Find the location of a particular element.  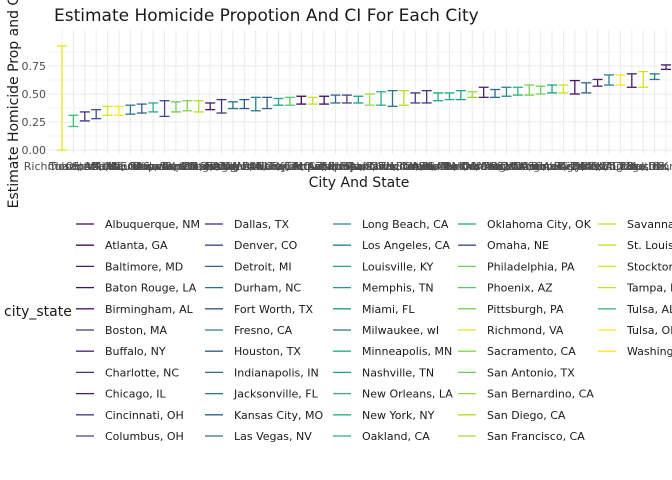

x-tick-label: Cincinnati, OH is located at coordinates (415, 166).